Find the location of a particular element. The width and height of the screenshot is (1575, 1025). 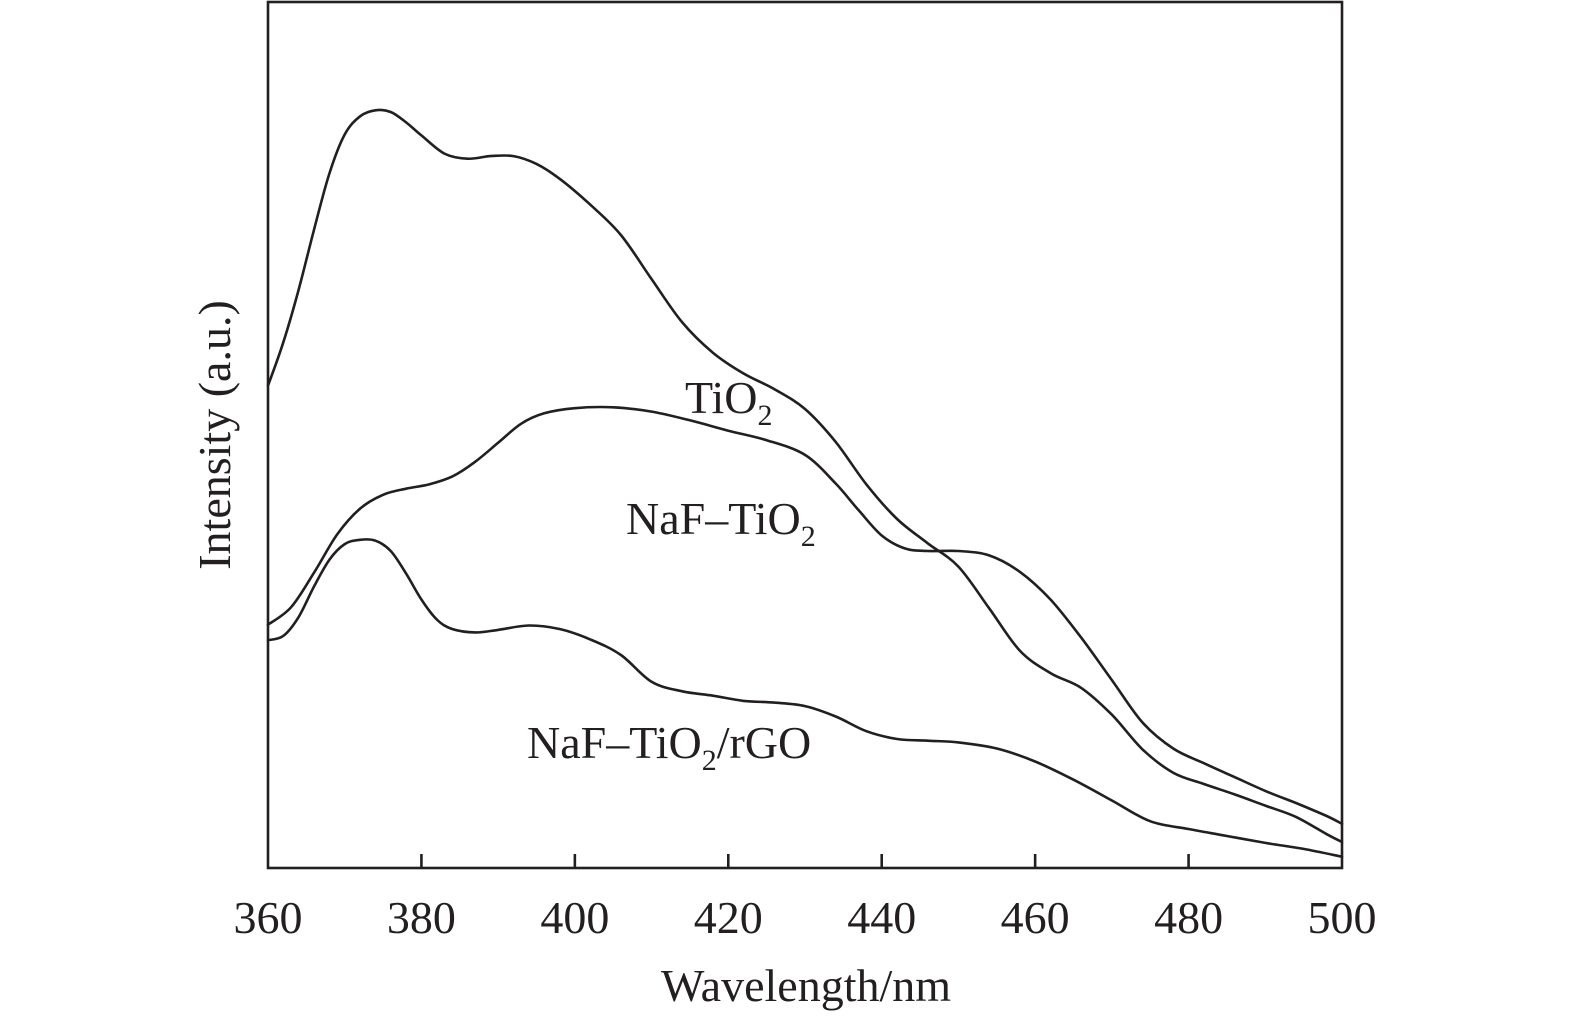

x-tick-label: 480 is located at coordinates (1188, 917).